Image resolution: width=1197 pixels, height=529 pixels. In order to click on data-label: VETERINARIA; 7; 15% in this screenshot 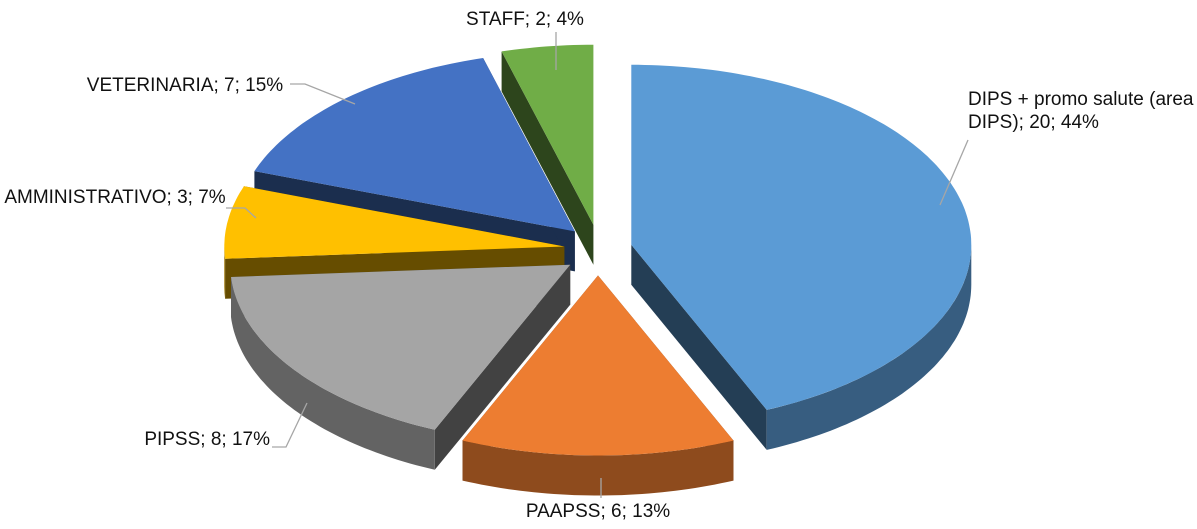, I will do `click(185, 85)`.